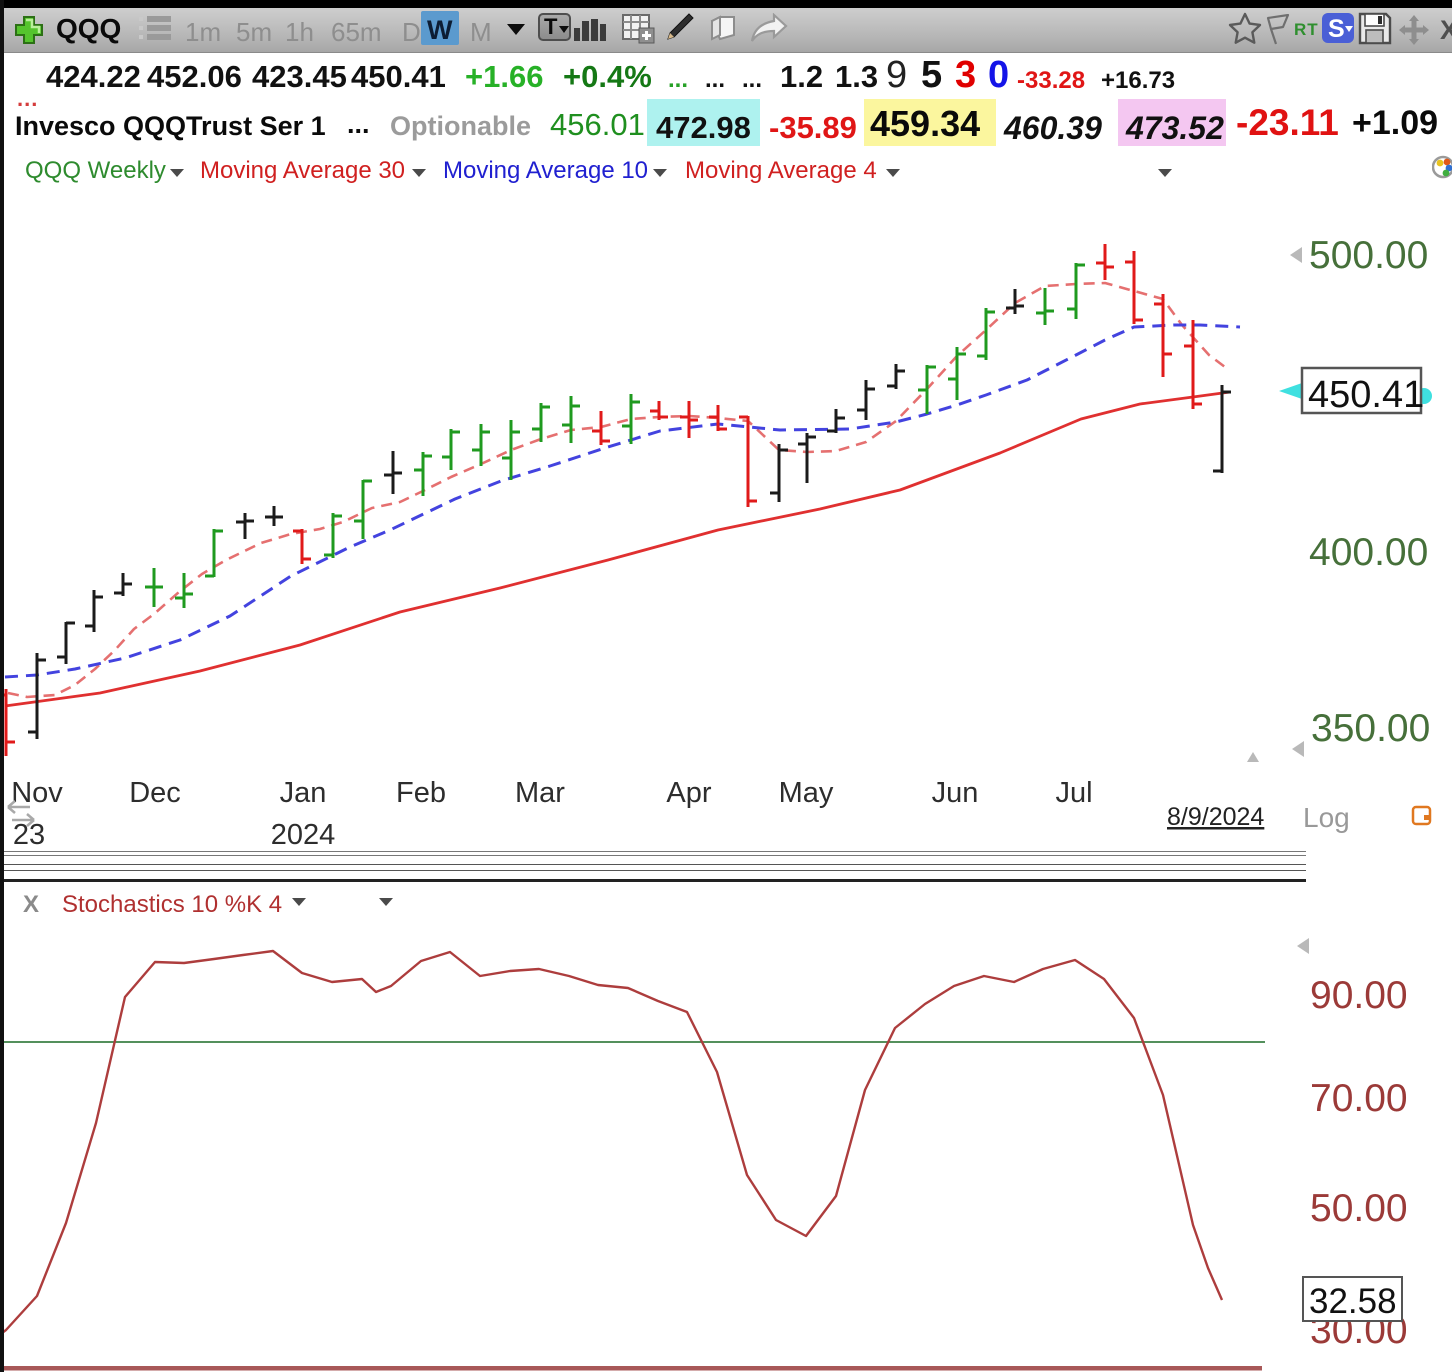 This screenshot has width=1452, height=1372. Describe the element at coordinates (1215, 817) in the screenshot. I see `svg-text: 8/9/2024` at that location.